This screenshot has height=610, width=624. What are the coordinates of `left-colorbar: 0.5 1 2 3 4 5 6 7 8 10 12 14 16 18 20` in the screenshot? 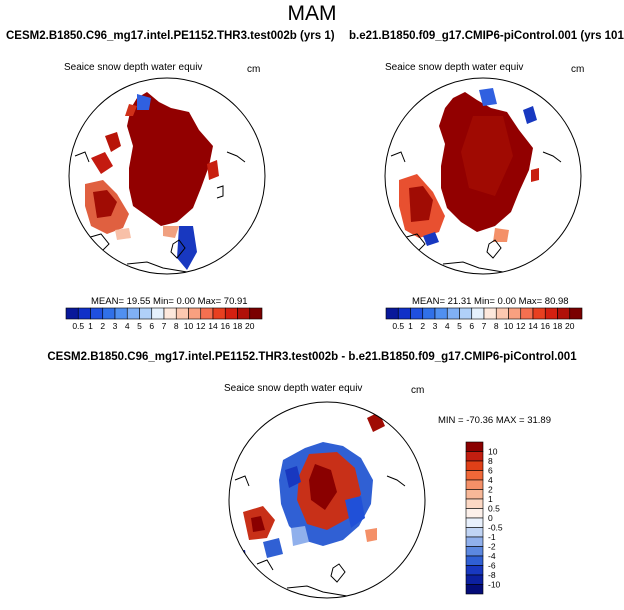 It's located at (164, 319).